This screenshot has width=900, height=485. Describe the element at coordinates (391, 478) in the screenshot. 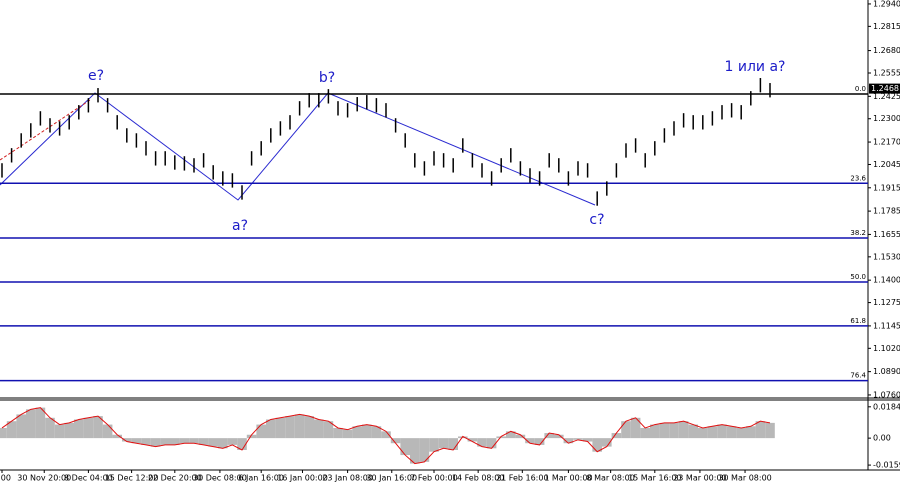

I see `x-tick-label: 30 Jan 16:00` at that location.